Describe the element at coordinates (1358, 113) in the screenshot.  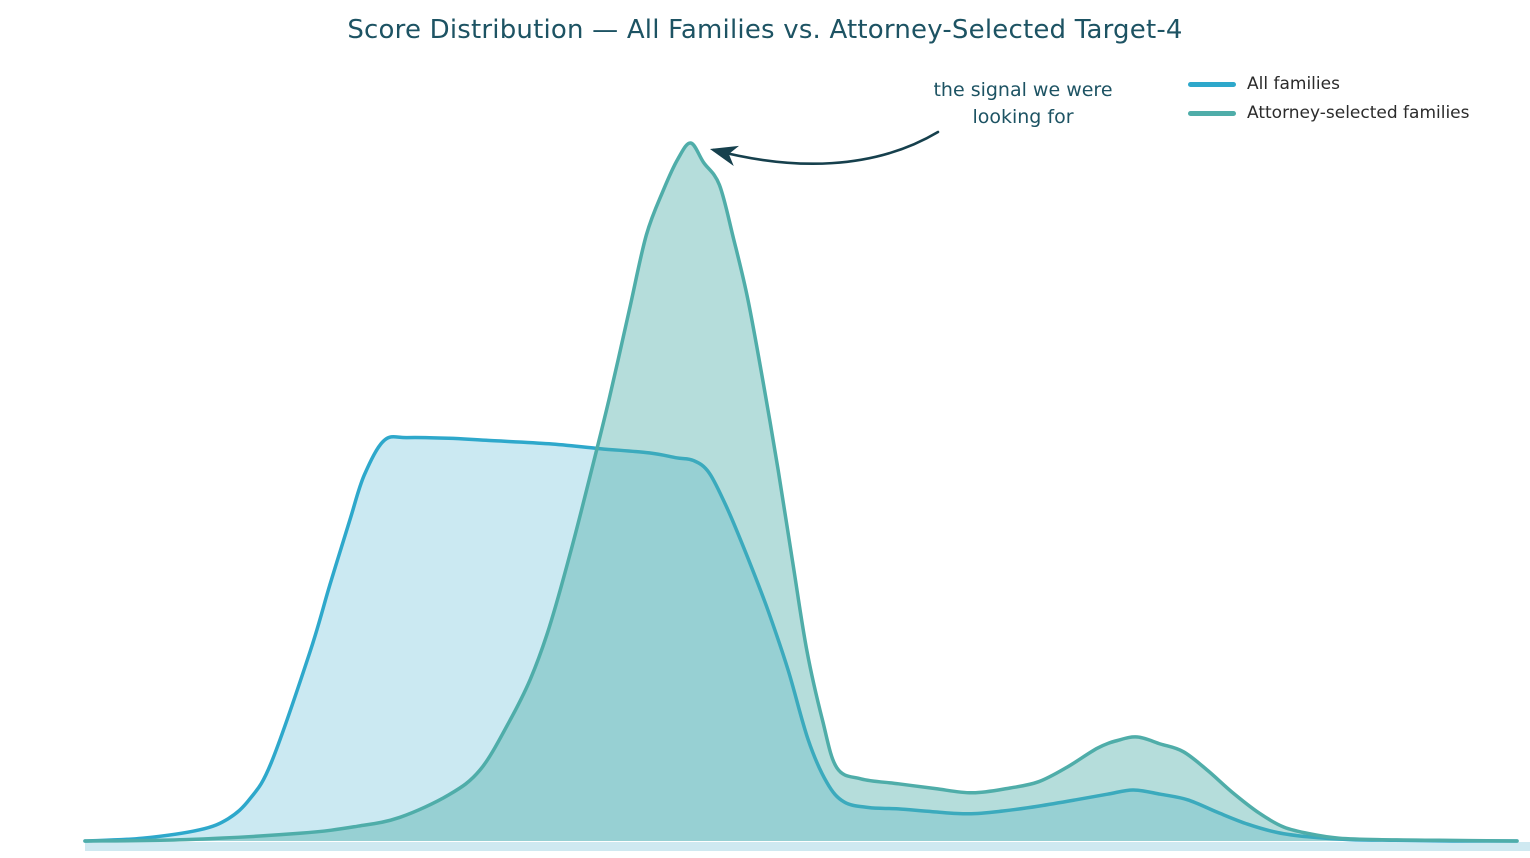
I see `legend-label-attorney-selected: Attorney-selected families` at that location.